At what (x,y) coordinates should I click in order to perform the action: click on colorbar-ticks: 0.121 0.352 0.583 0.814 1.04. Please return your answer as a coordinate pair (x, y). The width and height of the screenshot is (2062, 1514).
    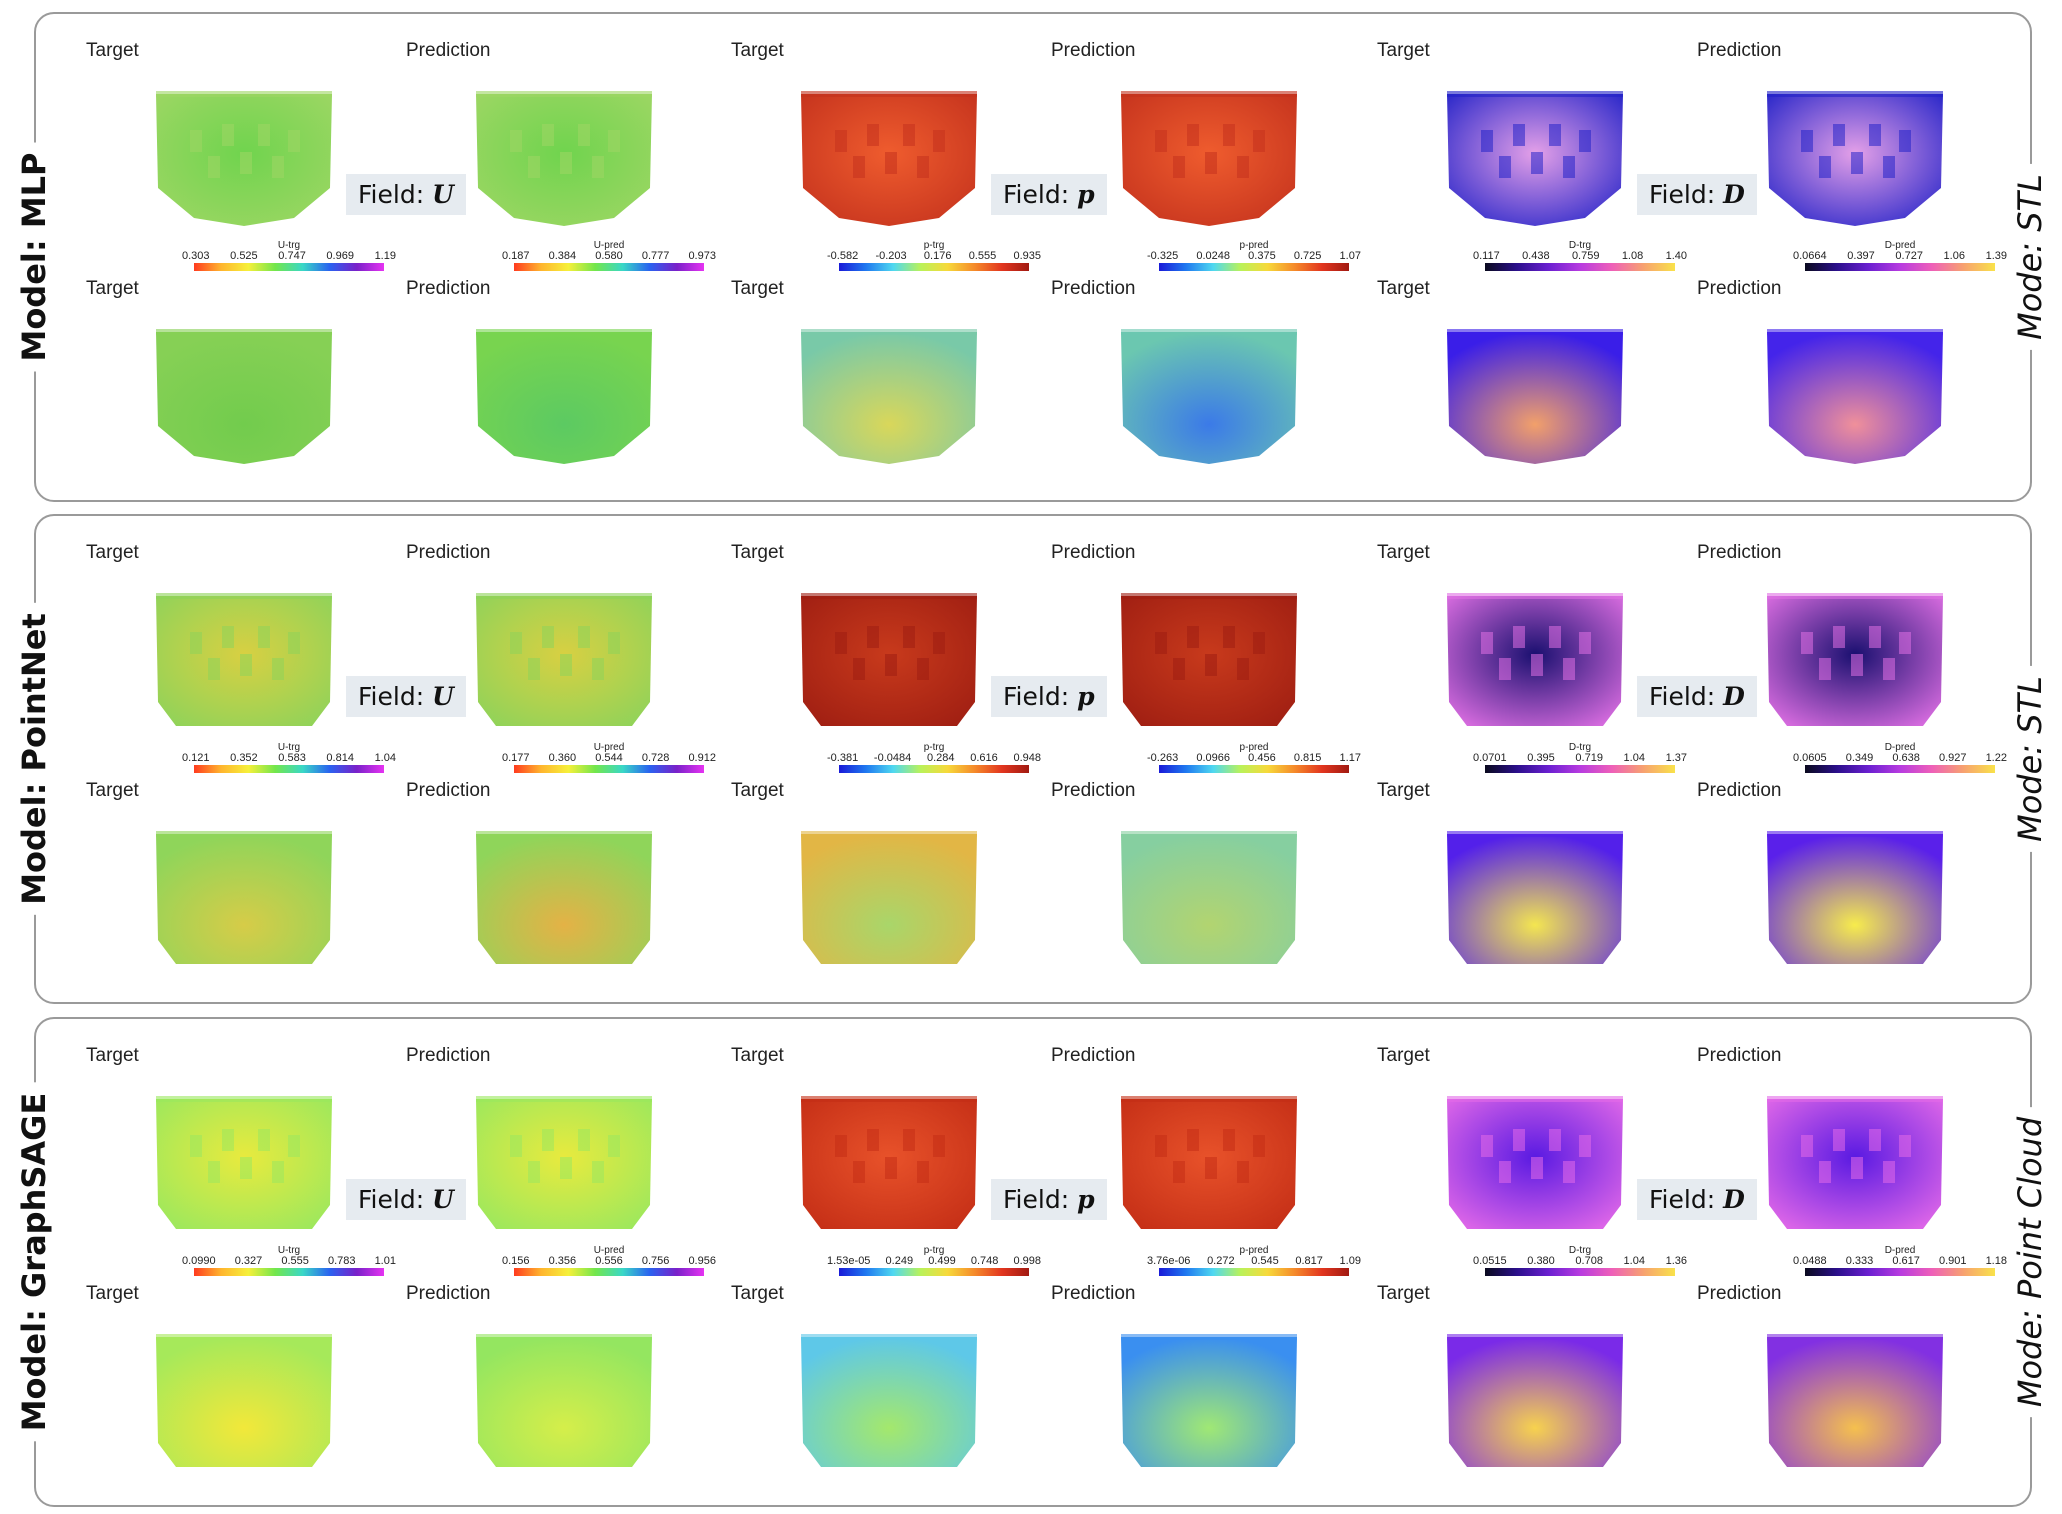
    Looking at the image, I should click on (289, 758).